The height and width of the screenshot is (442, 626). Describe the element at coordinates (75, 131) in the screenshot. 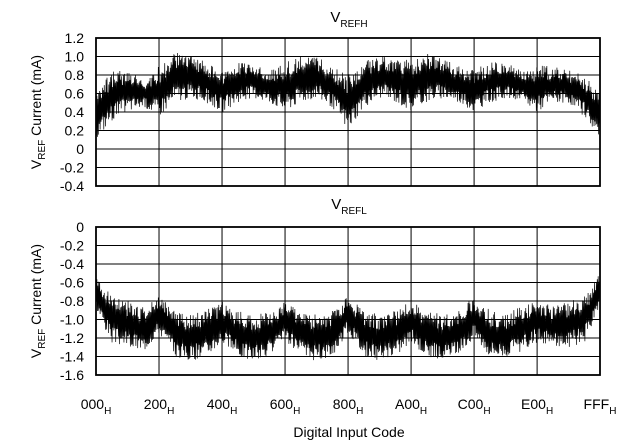

I see `y-tick-label: 0.2` at that location.